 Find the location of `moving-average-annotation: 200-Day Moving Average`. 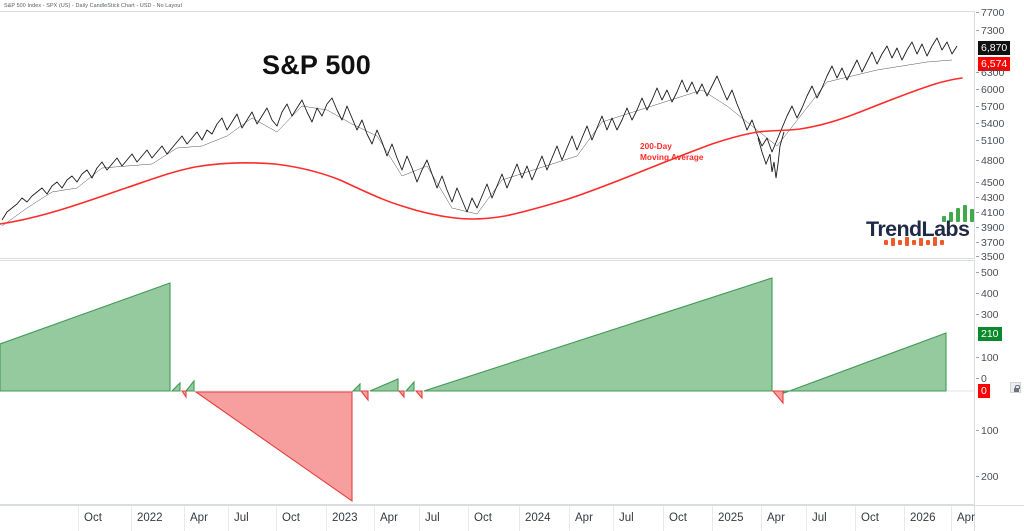

moving-average-annotation: 200-Day Moving Average is located at coordinates (671, 151).